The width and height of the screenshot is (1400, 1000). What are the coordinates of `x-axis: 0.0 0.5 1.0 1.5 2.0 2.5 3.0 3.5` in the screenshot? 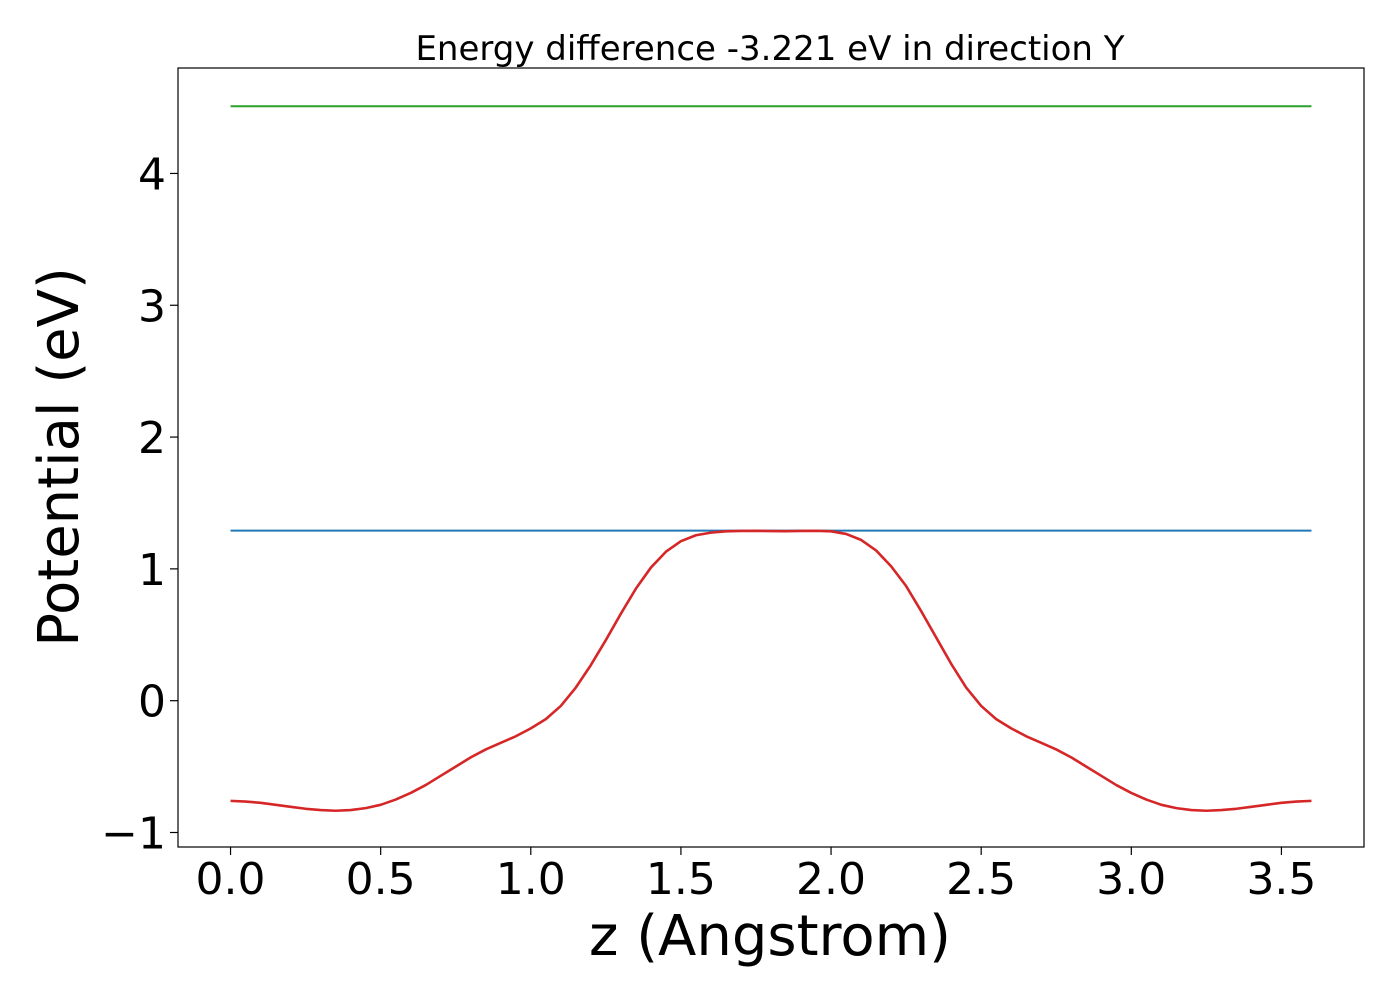 It's located at (756, 876).